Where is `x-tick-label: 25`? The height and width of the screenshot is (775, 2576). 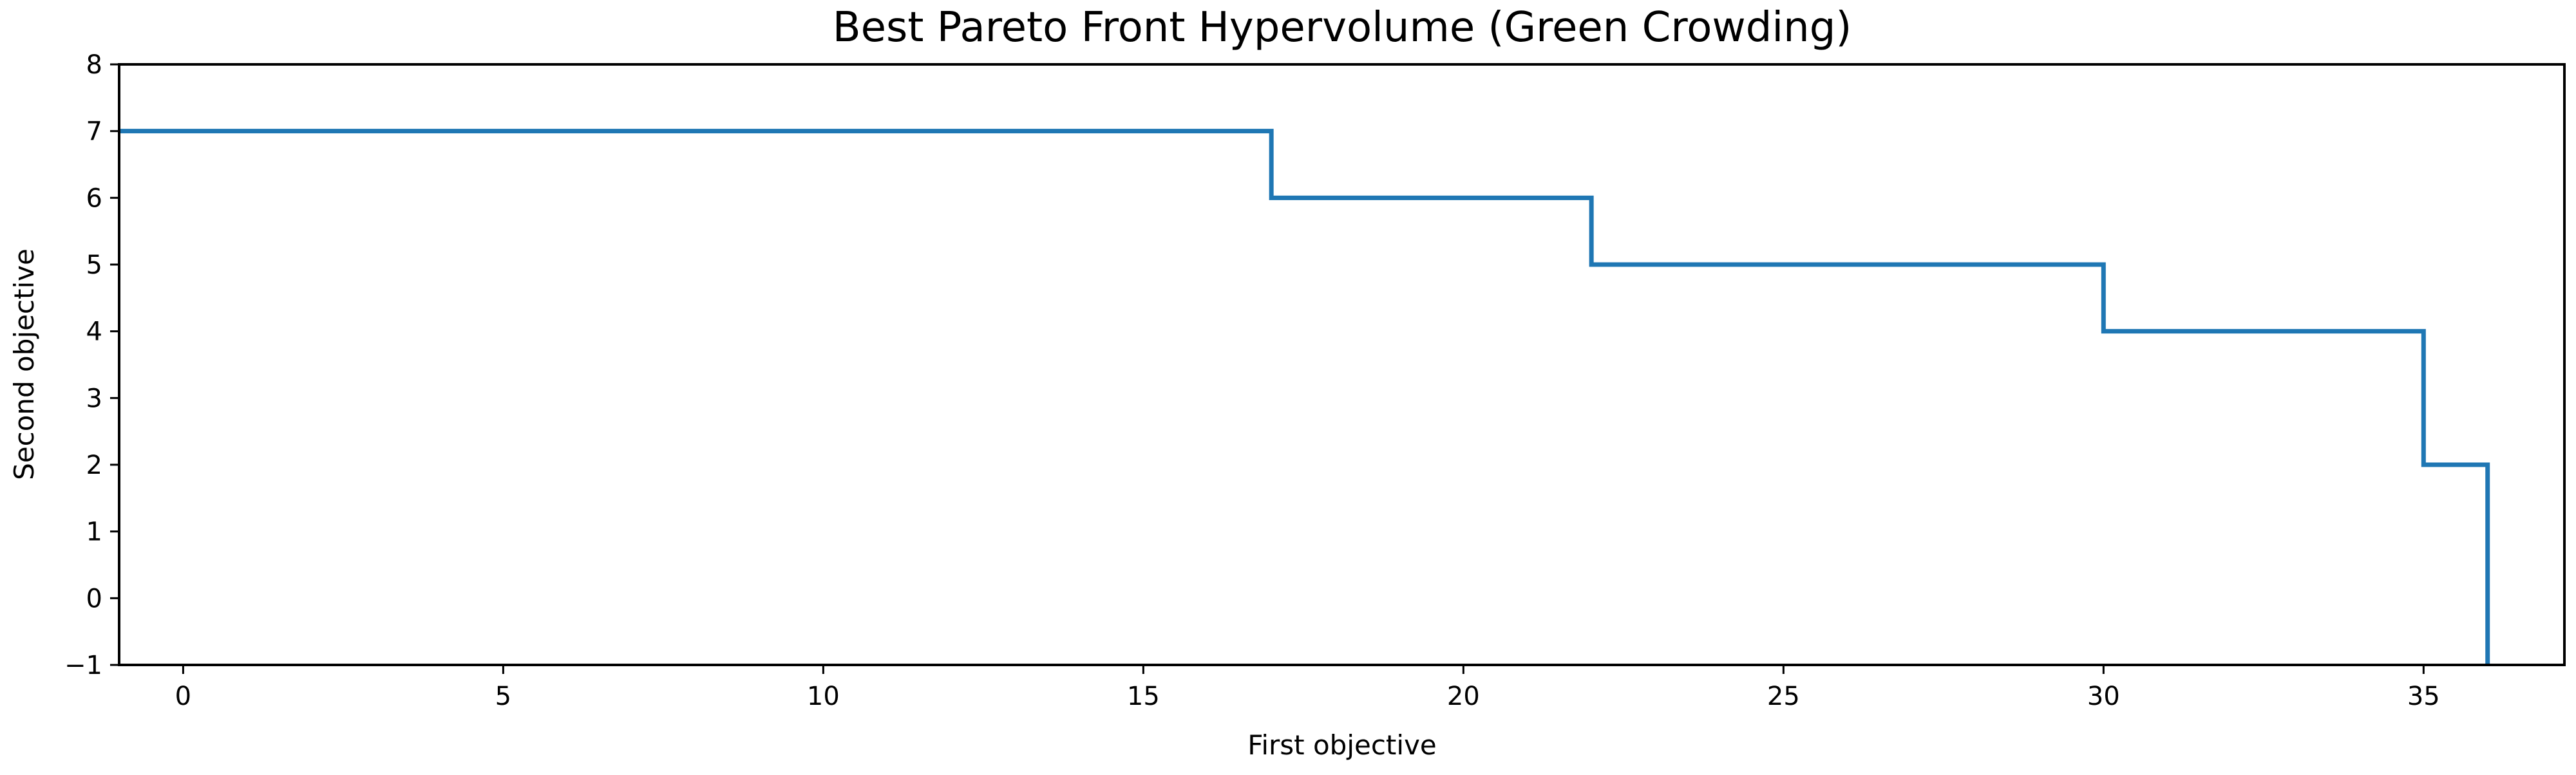
x-tick-label: 25 is located at coordinates (1783, 696).